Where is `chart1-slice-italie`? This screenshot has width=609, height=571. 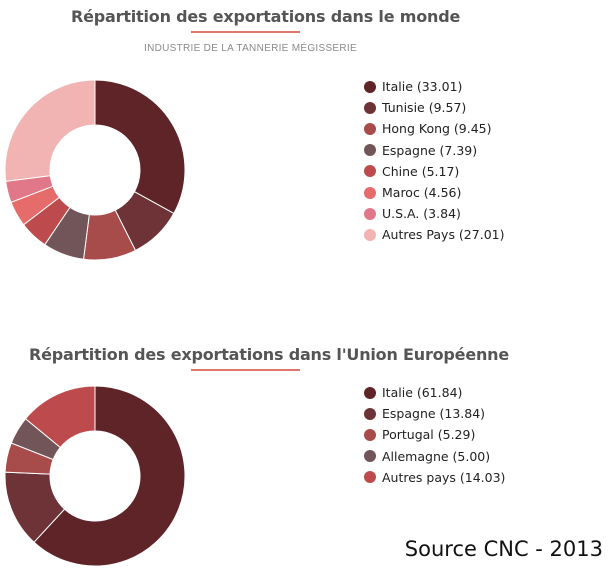 chart1-slice-italie is located at coordinates (140, 147).